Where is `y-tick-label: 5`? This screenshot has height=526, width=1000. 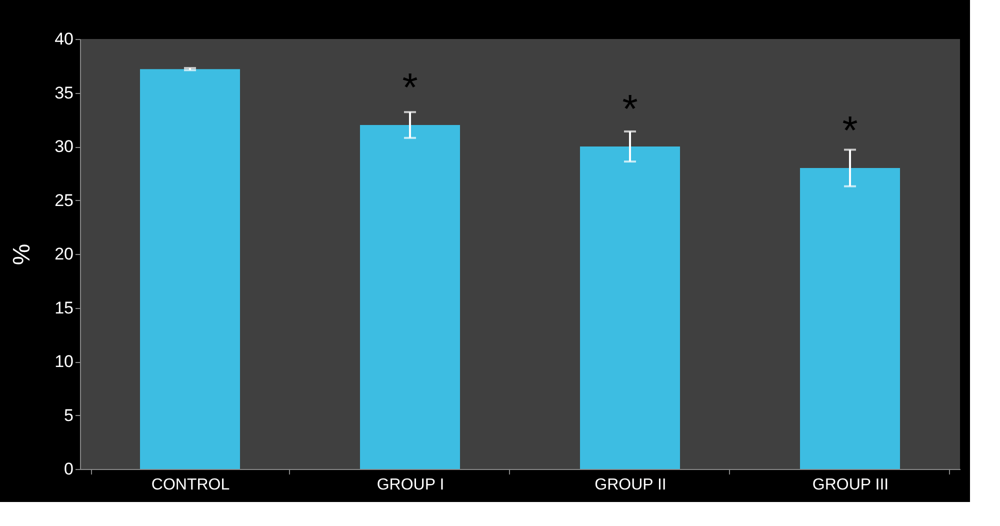
y-tick-label: 5 is located at coordinates (69, 415).